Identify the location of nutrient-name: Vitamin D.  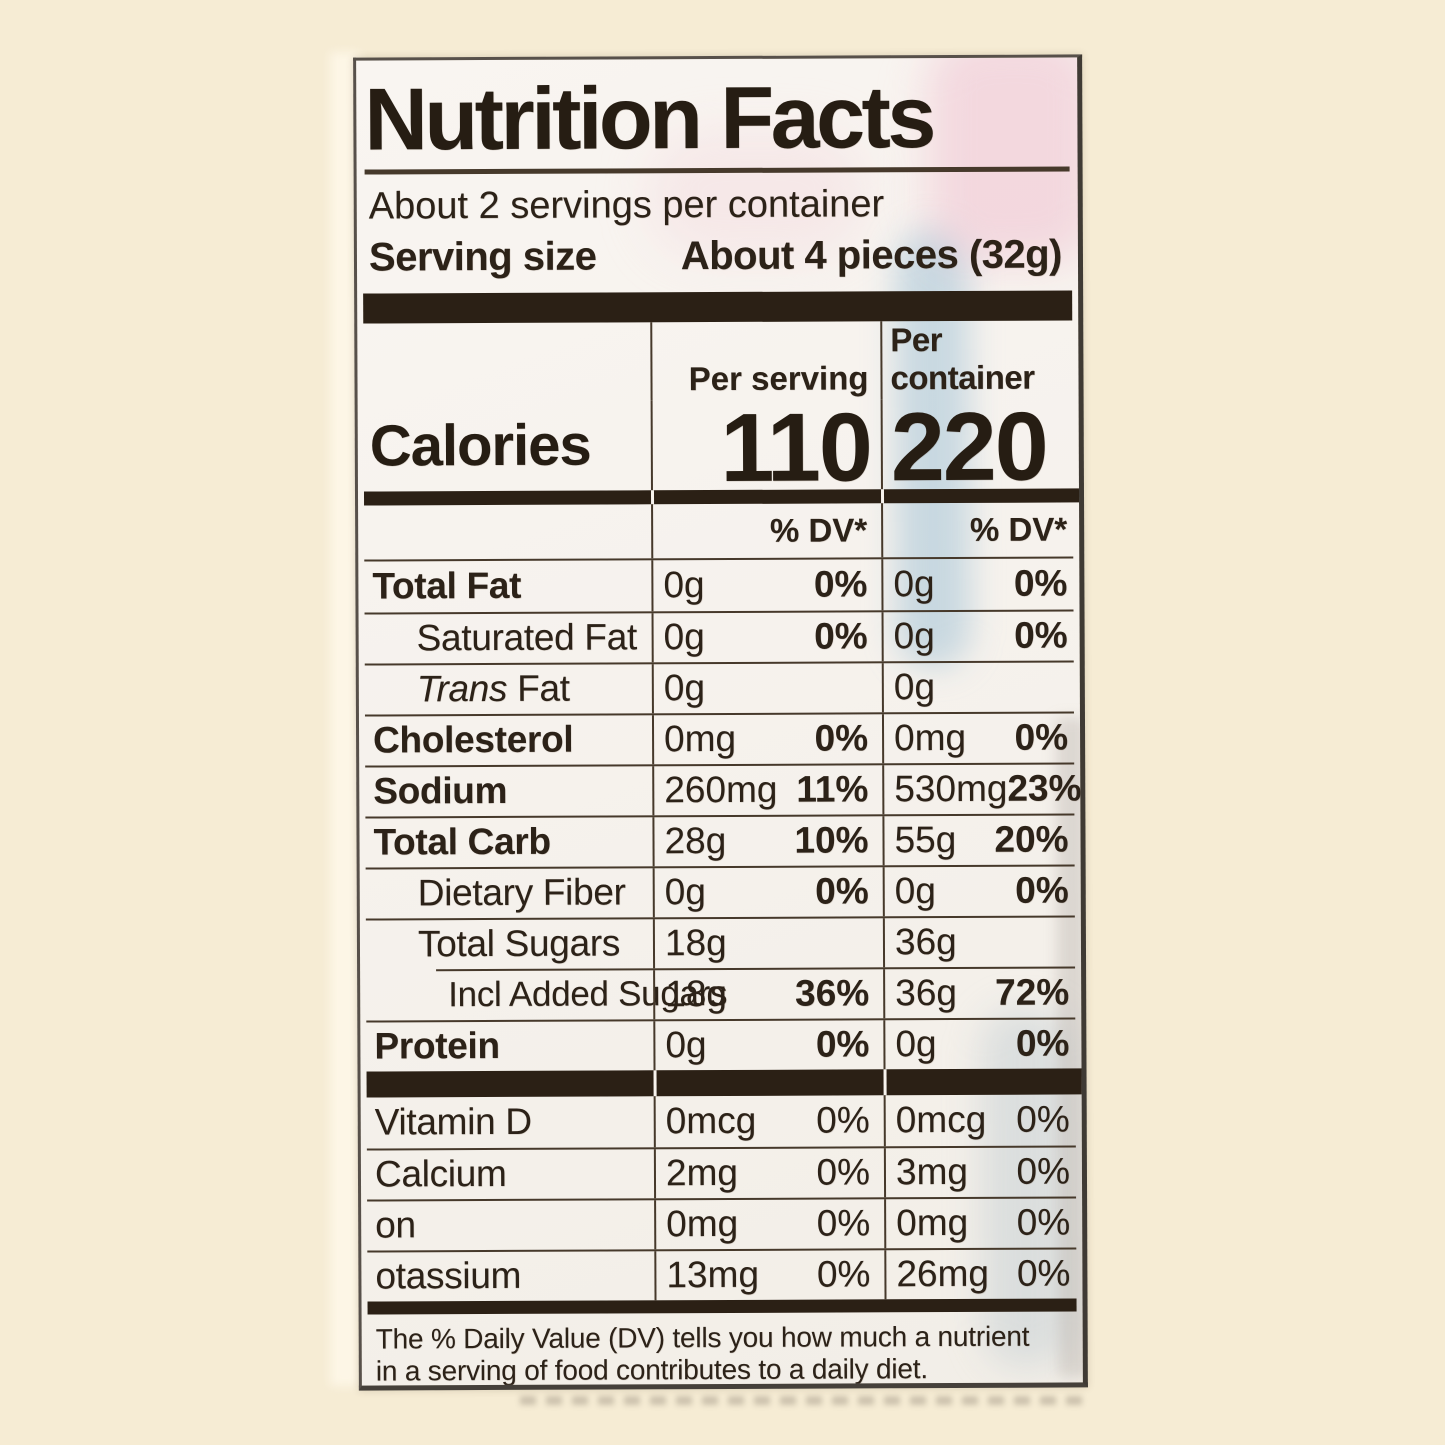
(453, 1121).